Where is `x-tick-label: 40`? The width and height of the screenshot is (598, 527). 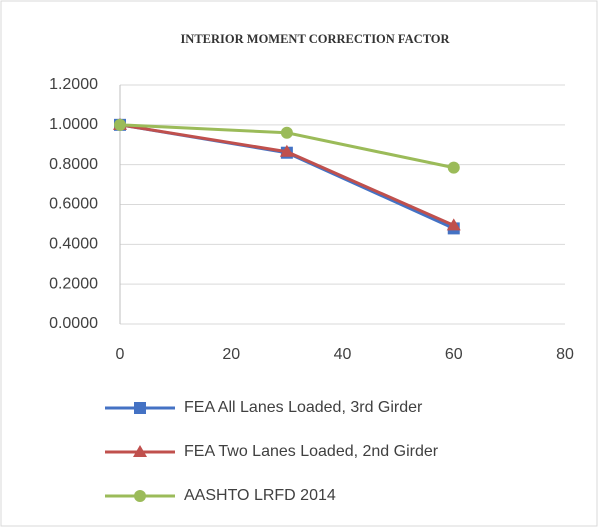
x-tick-label: 40 is located at coordinates (343, 354).